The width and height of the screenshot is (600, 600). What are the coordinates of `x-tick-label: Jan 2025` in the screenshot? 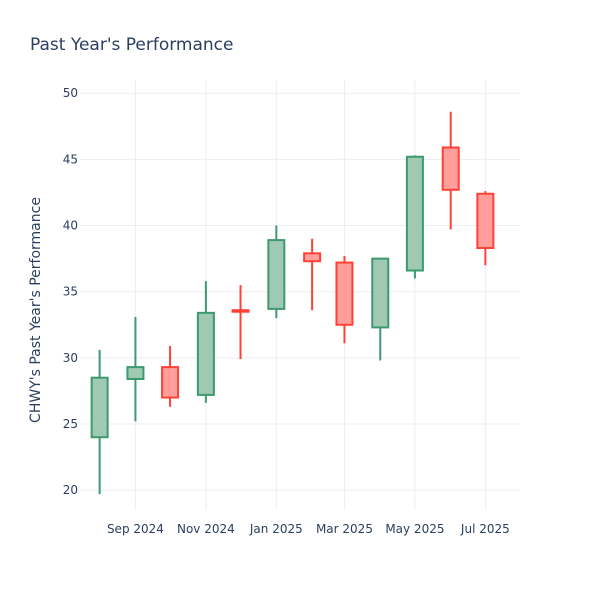 It's located at (276, 529).